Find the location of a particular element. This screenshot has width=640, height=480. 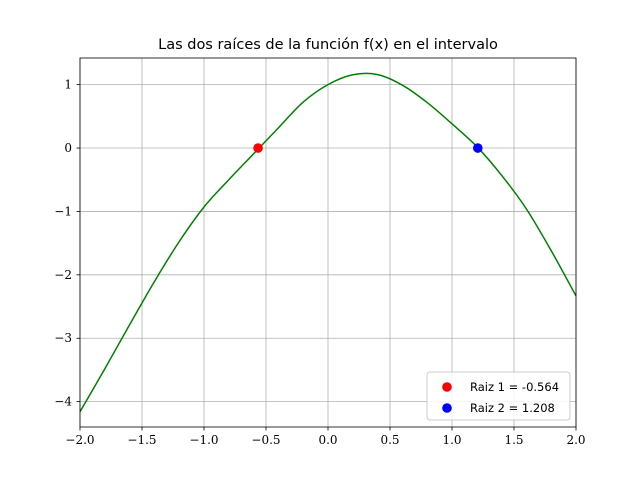

x-tick-label: −1.5 is located at coordinates (141, 440).